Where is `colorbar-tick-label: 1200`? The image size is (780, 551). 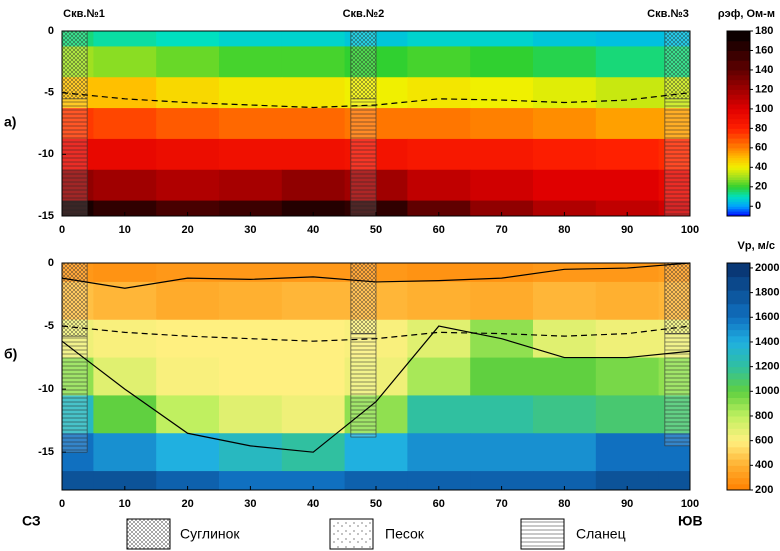 colorbar-tick-label: 1200 is located at coordinates (767, 367).